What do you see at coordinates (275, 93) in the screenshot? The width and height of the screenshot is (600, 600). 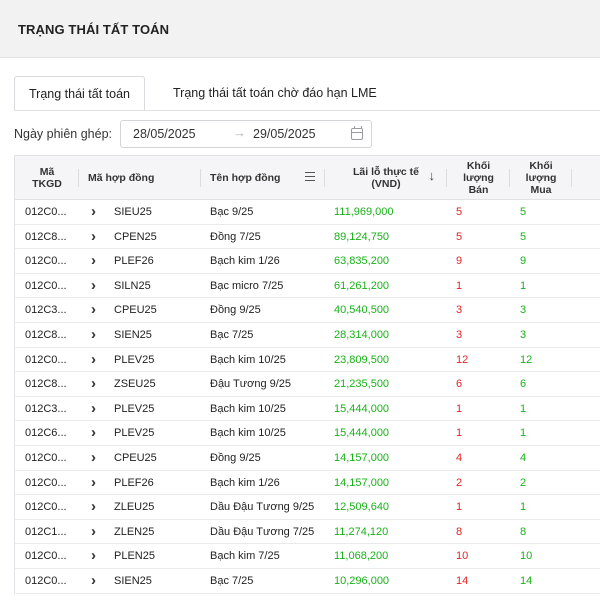 I see `tab-trang-thai-cho-dao-han-lme: Trạng thái tất toán chờ đáo hạn LME` at bounding box center [275, 93].